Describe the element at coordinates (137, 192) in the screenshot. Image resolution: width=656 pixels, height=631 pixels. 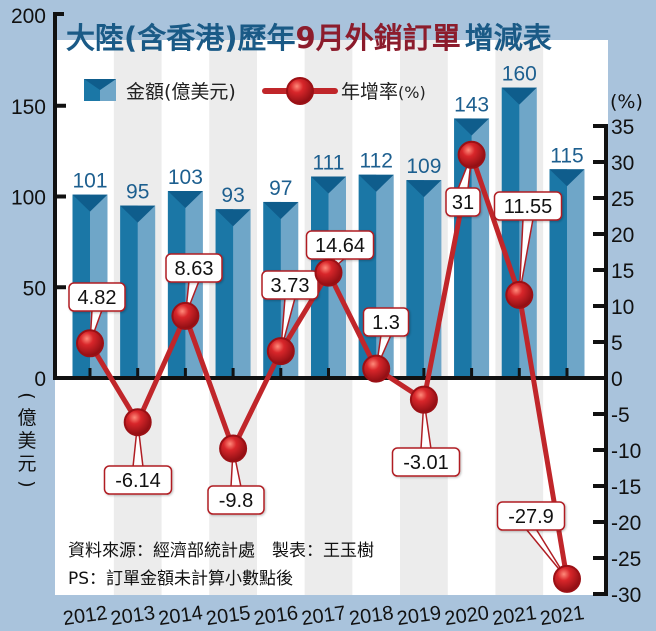
I see `bar-value-label: 95` at that location.